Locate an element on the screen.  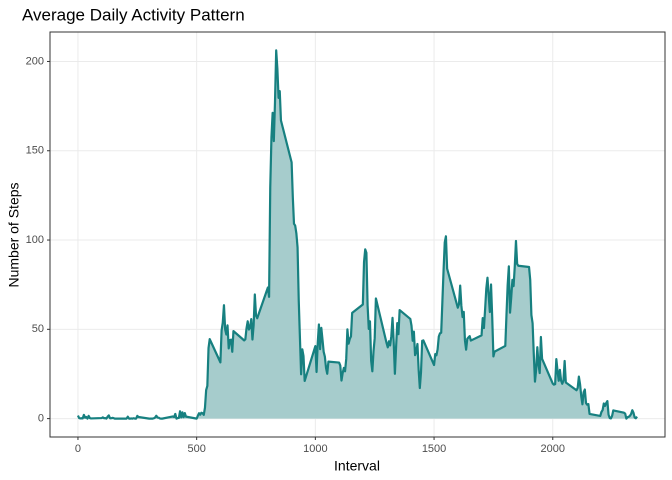
y-tick-label: 50 is located at coordinates (38, 329).